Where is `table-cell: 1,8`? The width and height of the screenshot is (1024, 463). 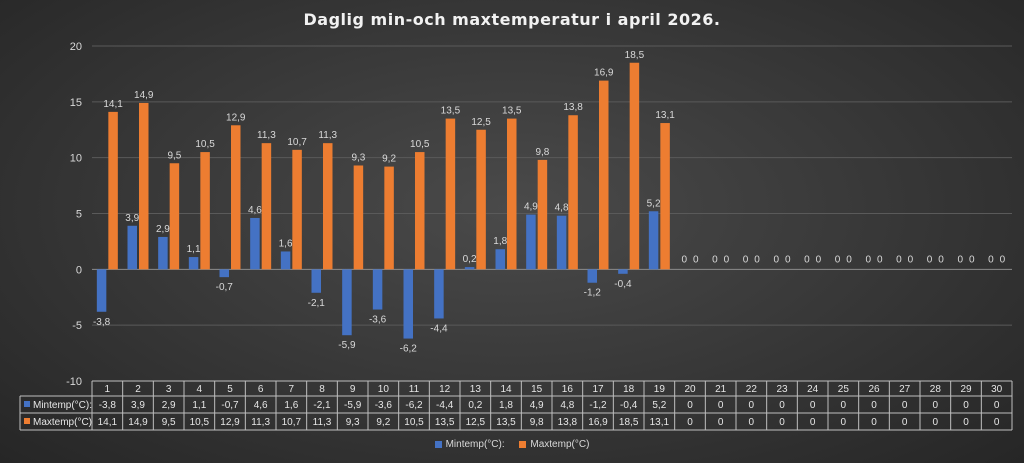
table-cell: 1,8 is located at coordinates (506, 405).